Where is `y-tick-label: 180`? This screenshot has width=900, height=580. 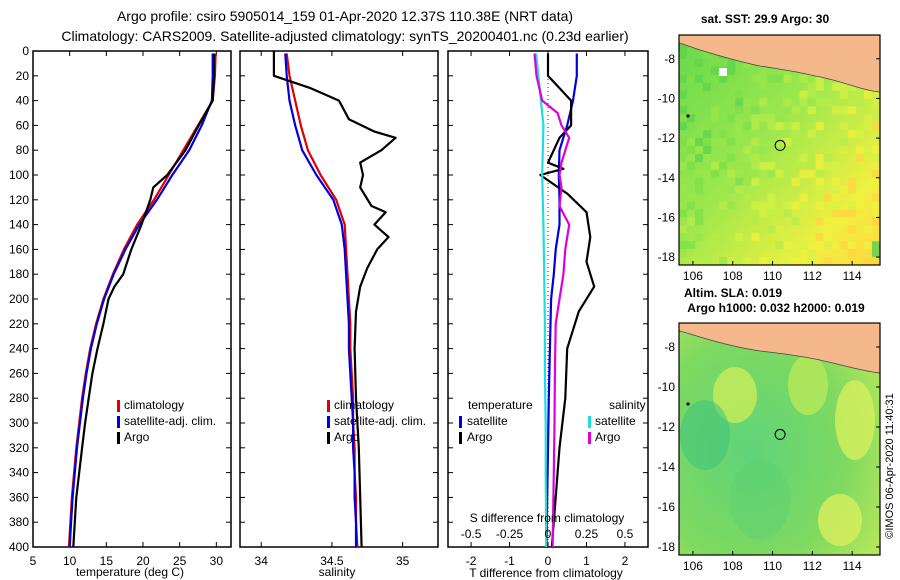 y-tick-label: 180 is located at coordinates (19, 274).